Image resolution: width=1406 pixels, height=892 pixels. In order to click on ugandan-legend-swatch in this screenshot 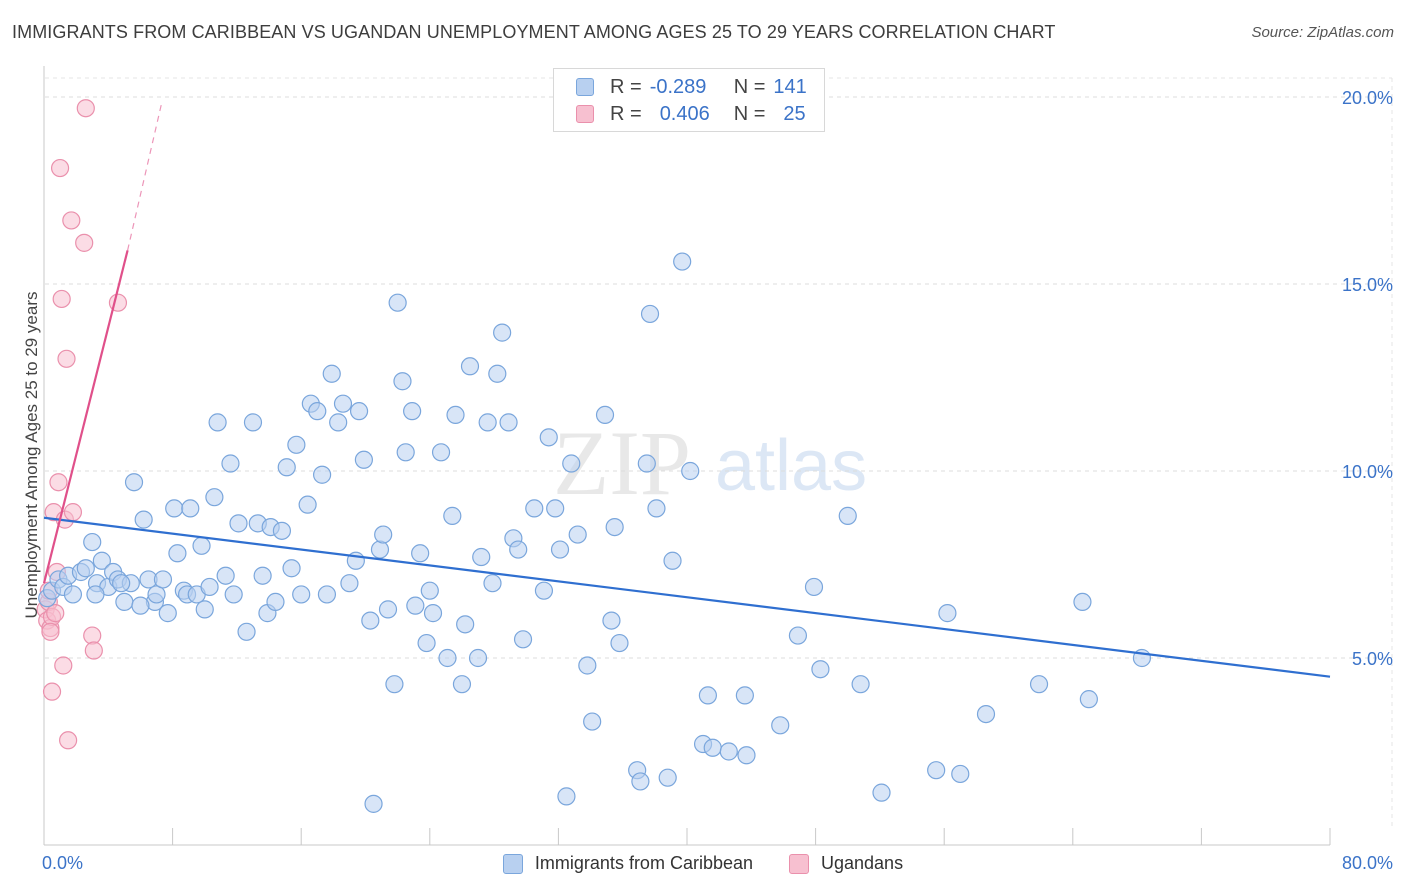, I will do `click(799, 863)`.